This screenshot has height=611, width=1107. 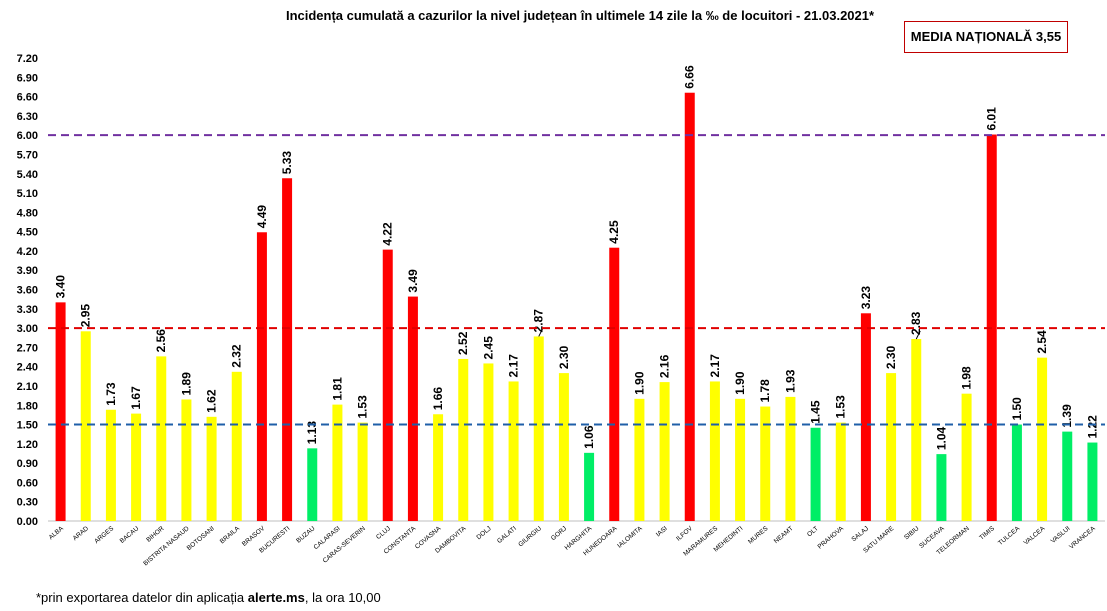 What do you see at coordinates (136, 398) in the screenshot?
I see `bar-value-label: 1.67` at bounding box center [136, 398].